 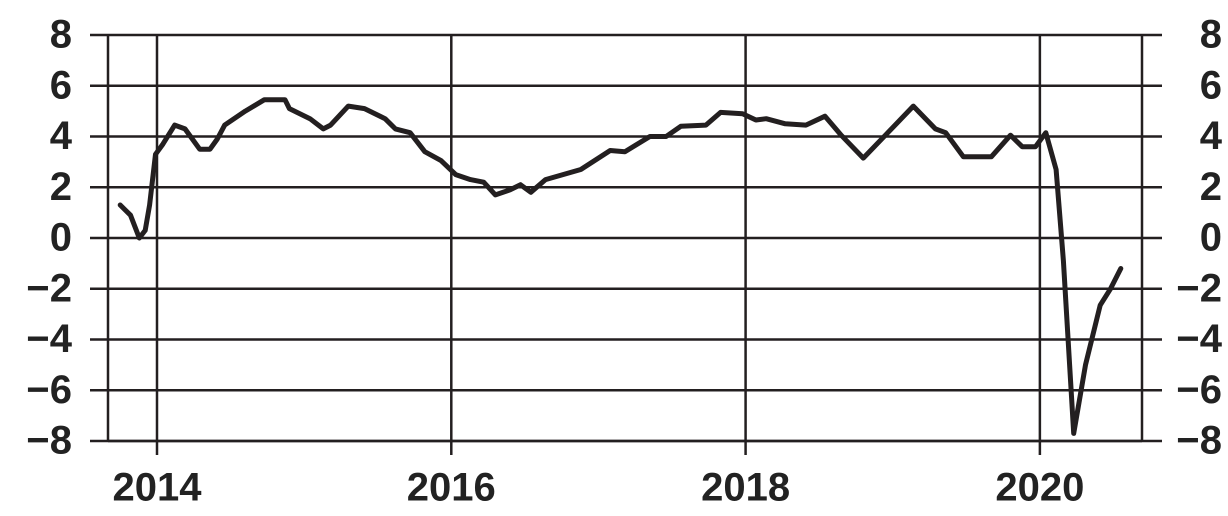 What do you see at coordinates (61, 35) in the screenshot?
I see `y-tick-label: 8` at bounding box center [61, 35].